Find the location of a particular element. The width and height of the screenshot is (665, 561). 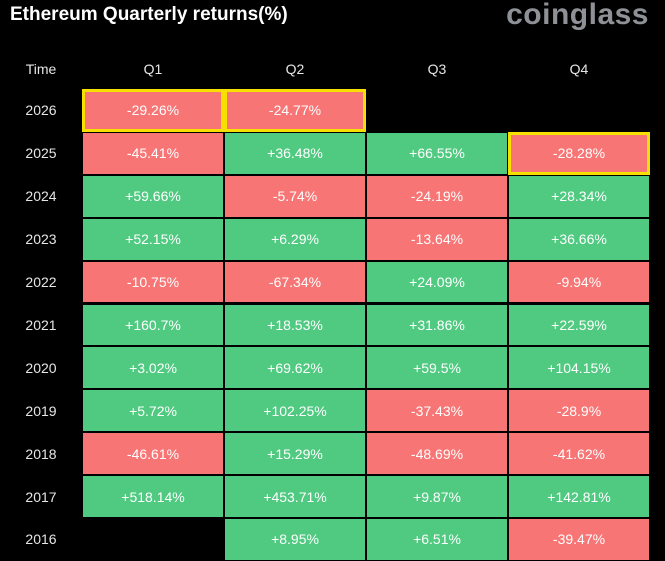

cell-2025-q1: -45.41% is located at coordinates (153, 153).